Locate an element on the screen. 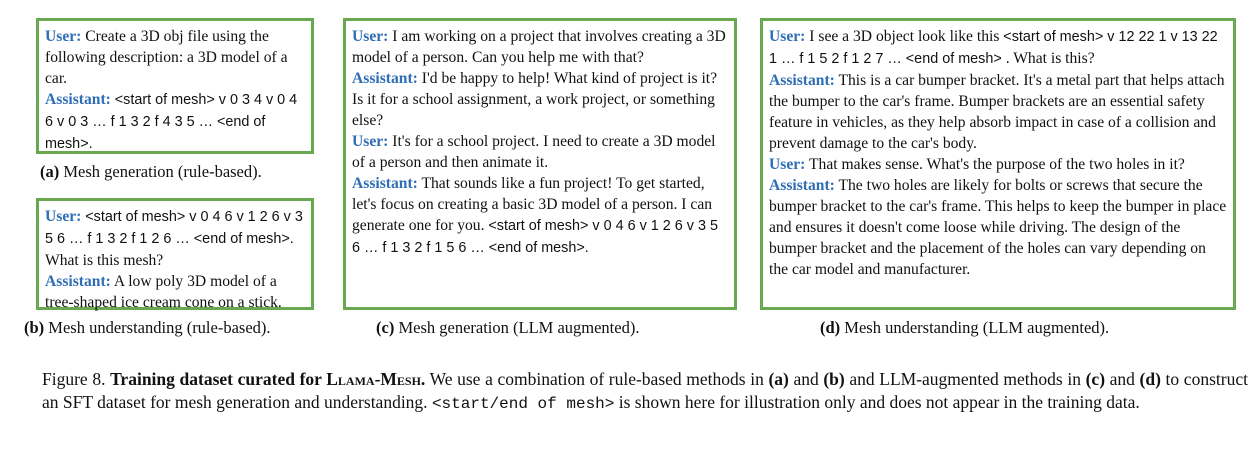 This screenshot has height=456, width=1254. panel-d-caption: (d) Mesh understanding (LLM augmented). is located at coordinates (964, 328).